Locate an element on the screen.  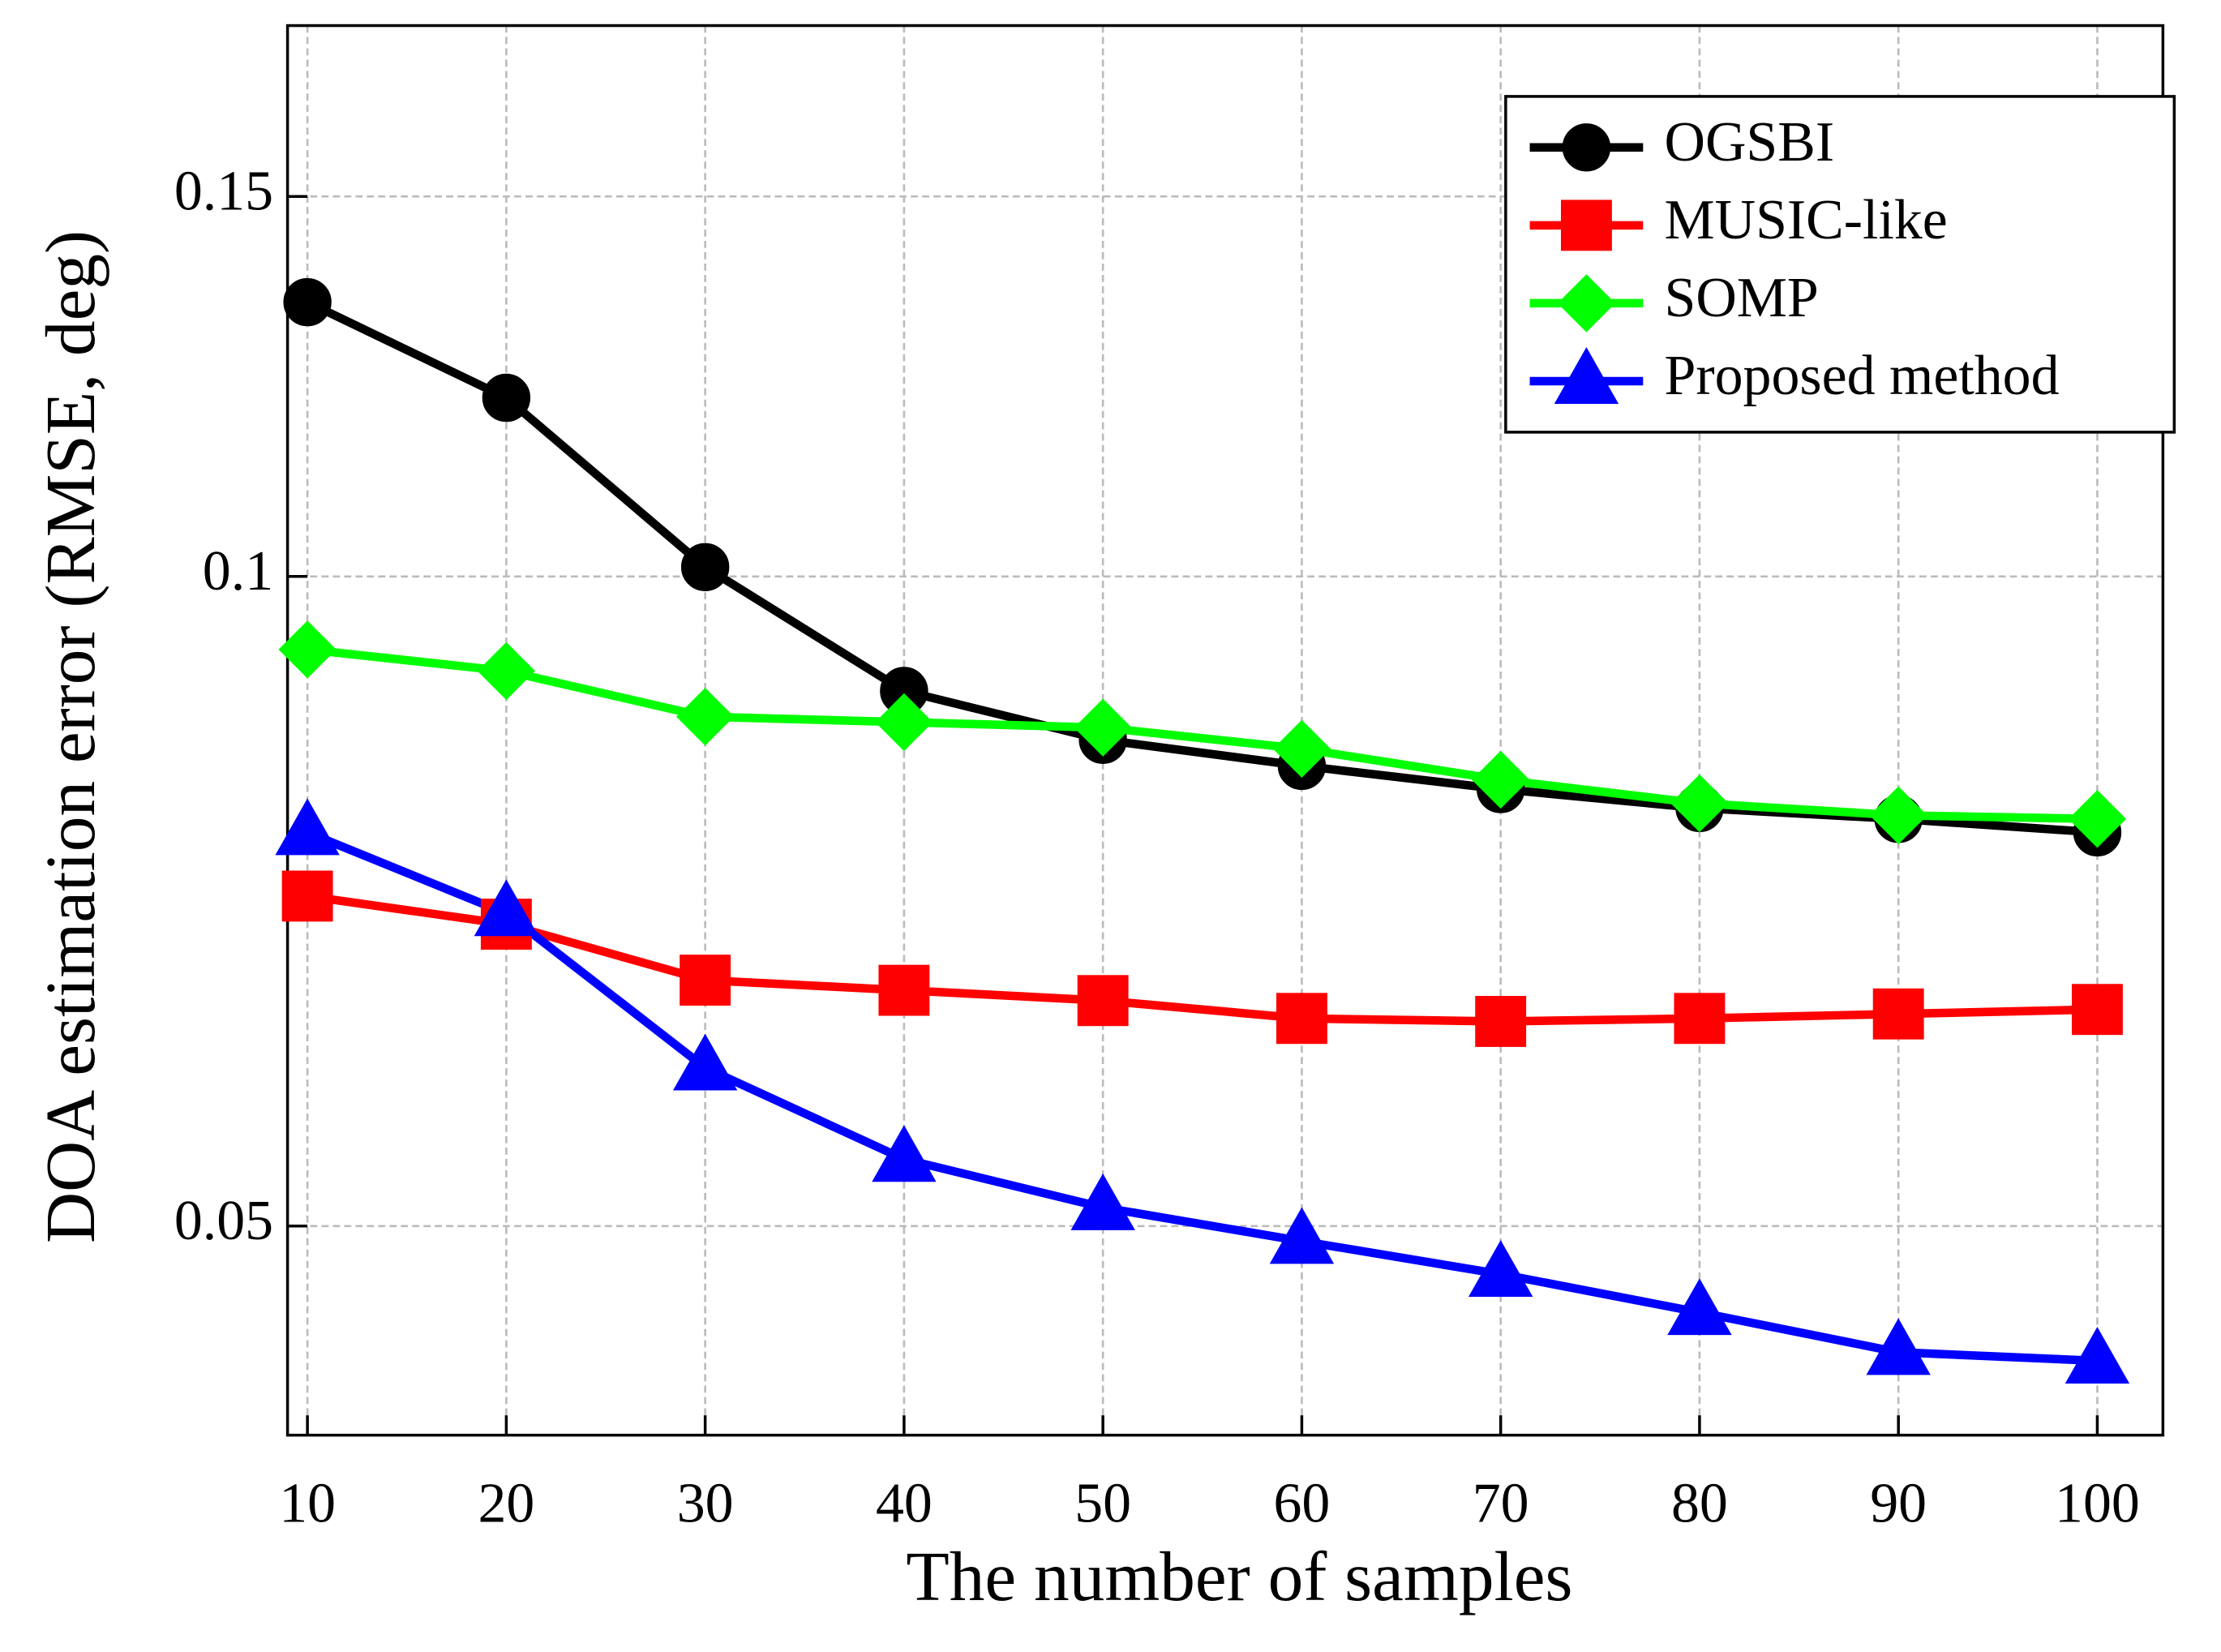
legend-label: Proposed method is located at coordinates (1862, 376).